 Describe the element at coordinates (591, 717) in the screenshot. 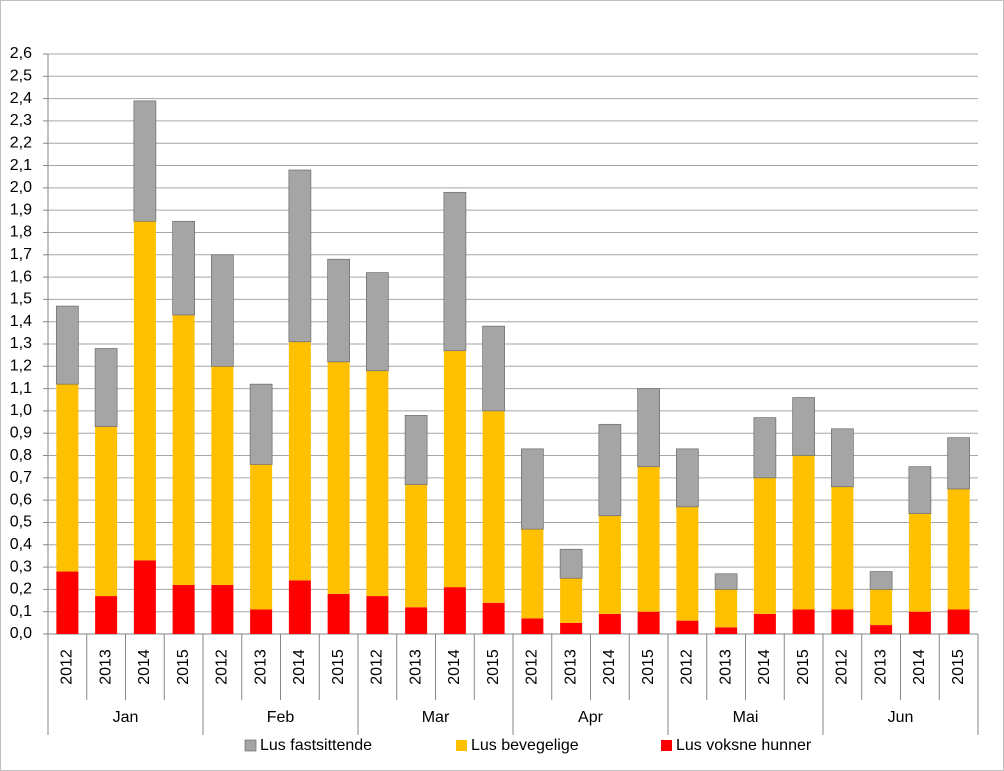

I see `group-label: Apr` at that location.